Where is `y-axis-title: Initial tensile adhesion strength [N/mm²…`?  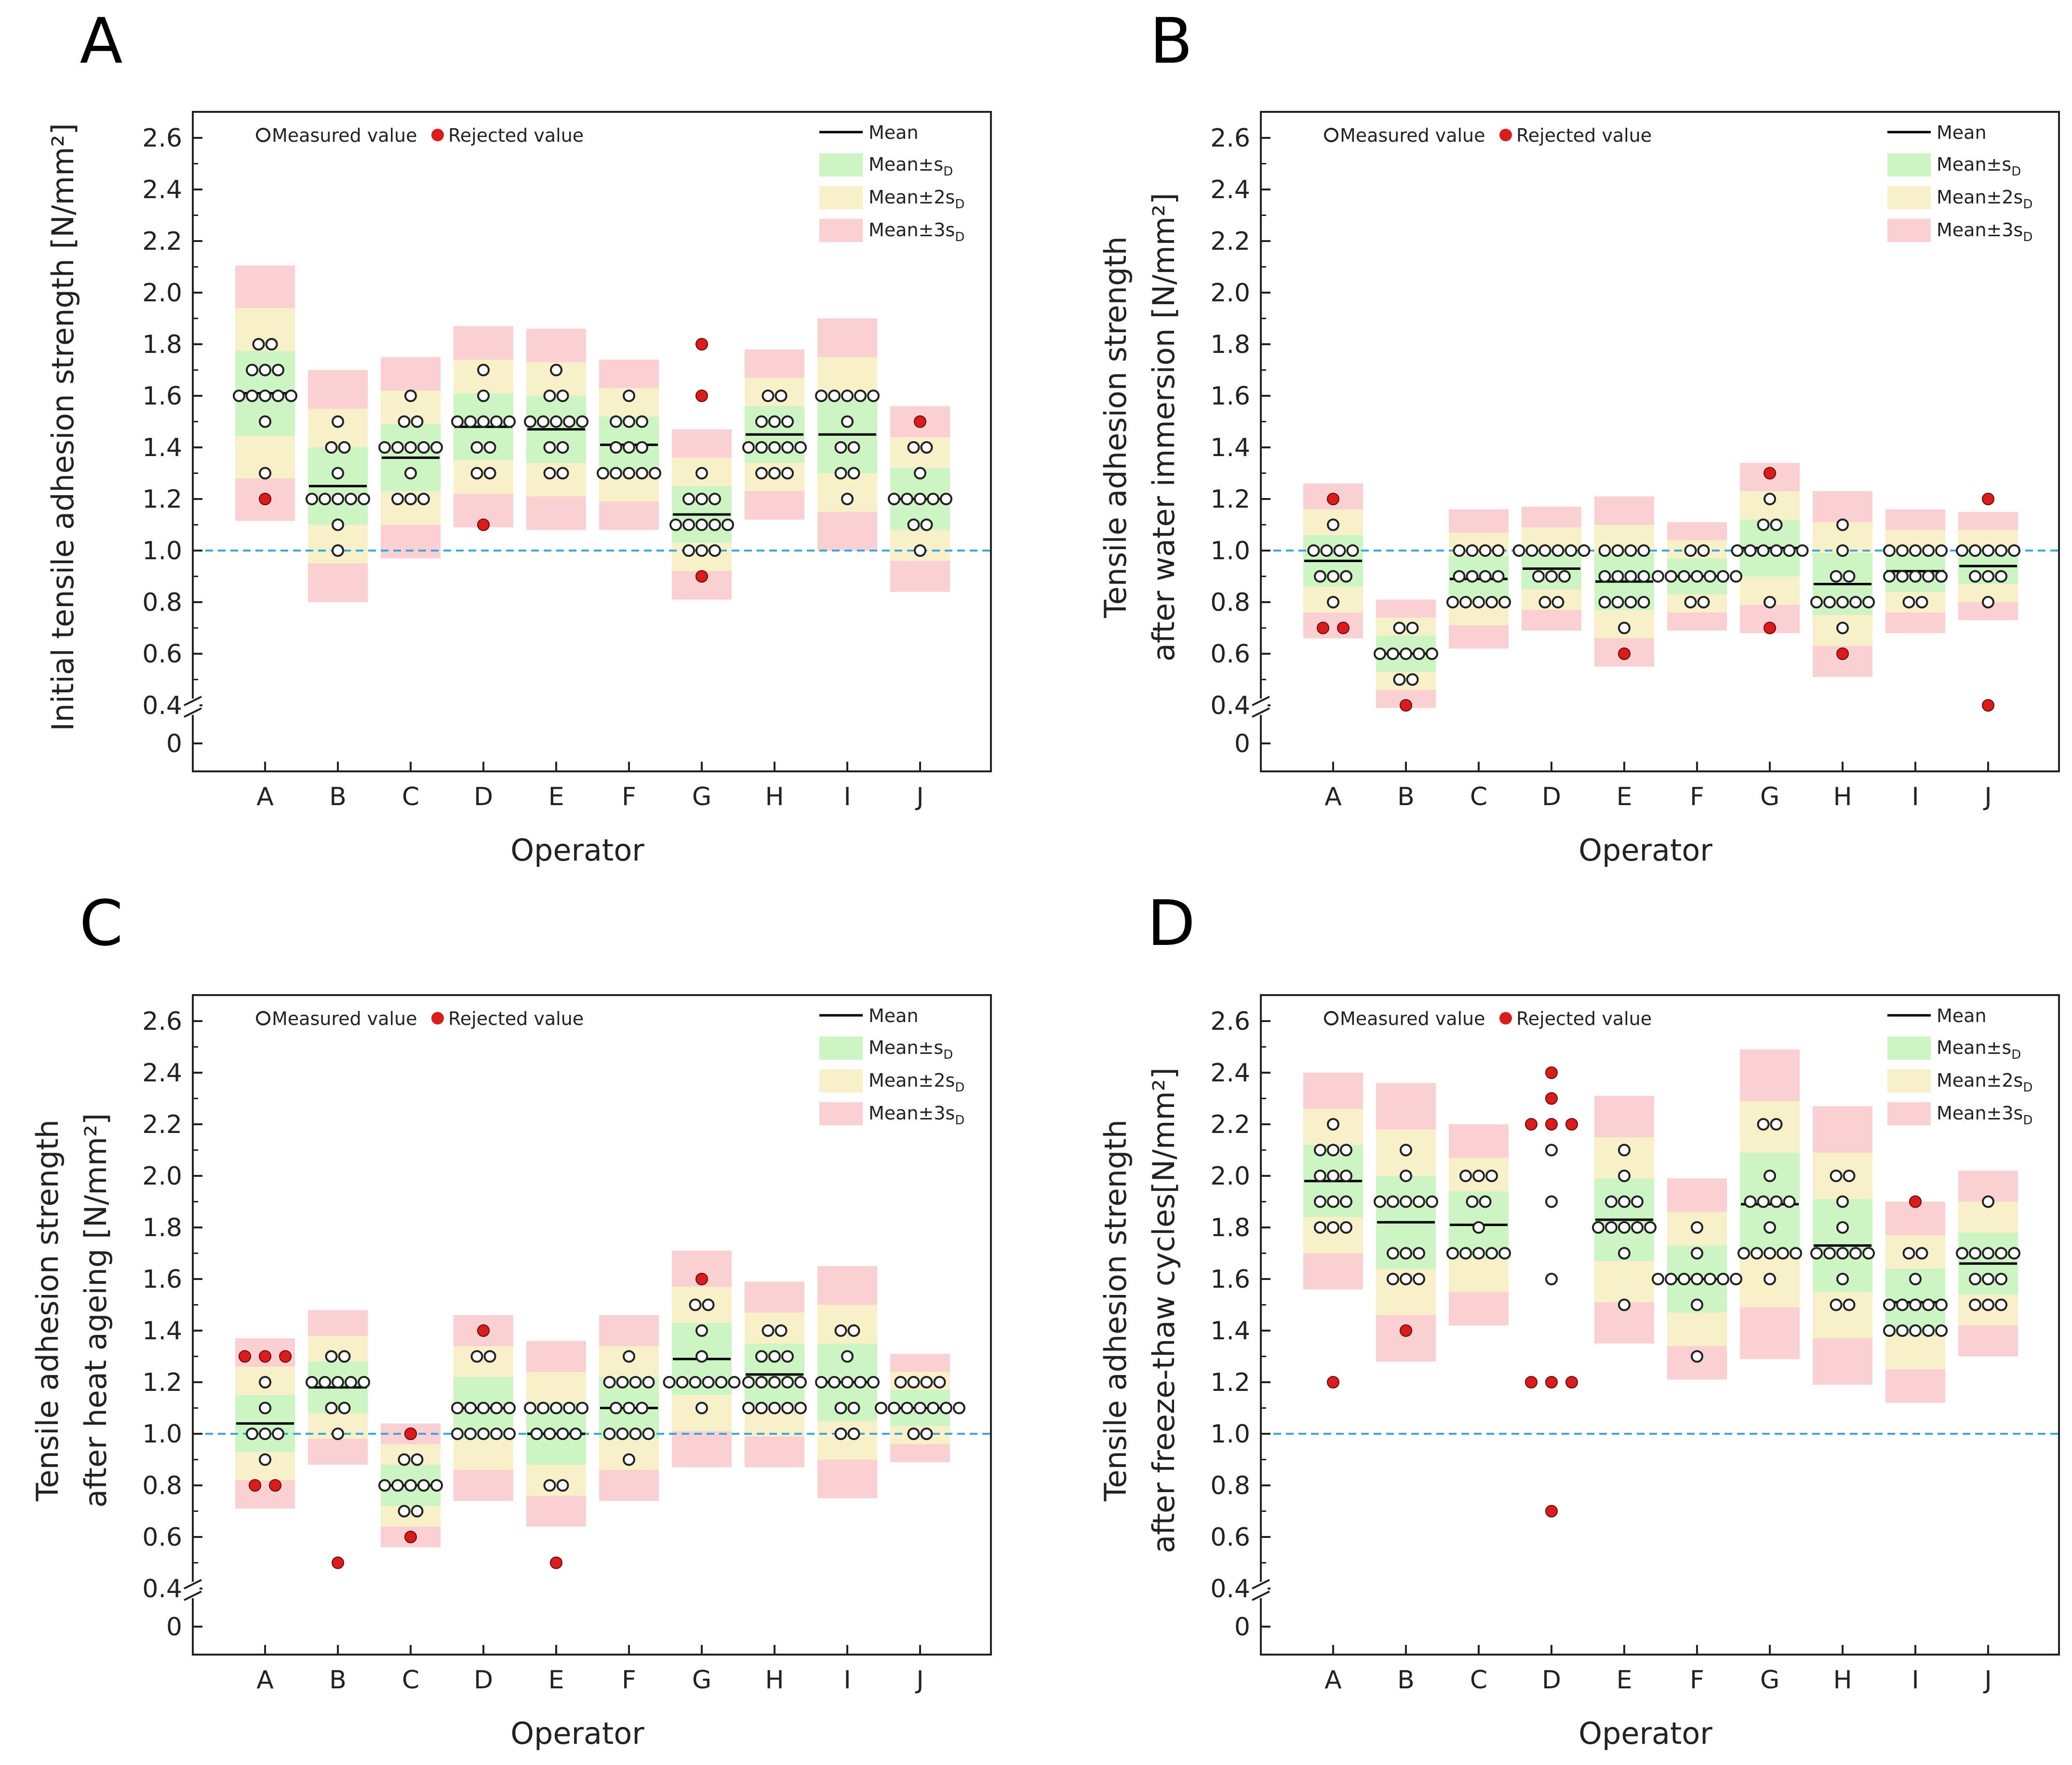
y-axis-title: Initial tensile adhesion strength [N/mm²… is located at coordinates (63, 427).